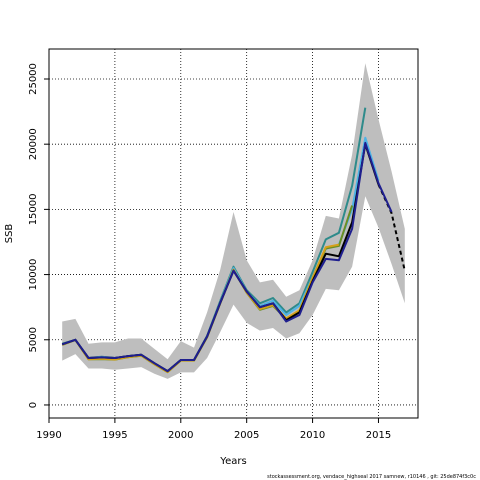  Describe the element at coordinates (33, 275) in the screenshot. I see `y-tick-label: 10000` at that location.